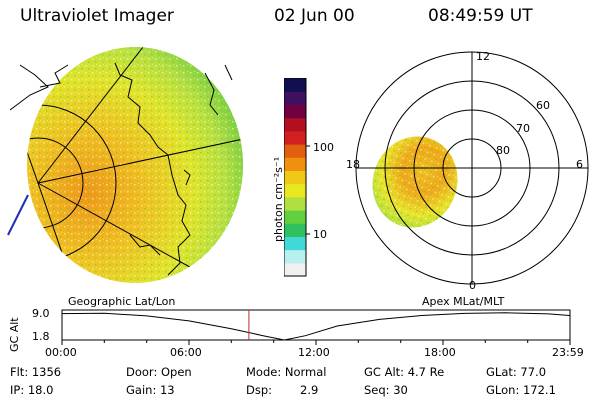 The width and height of the screenshot is (600, 400). I want to click on orbit-frame, so click(316, 325).